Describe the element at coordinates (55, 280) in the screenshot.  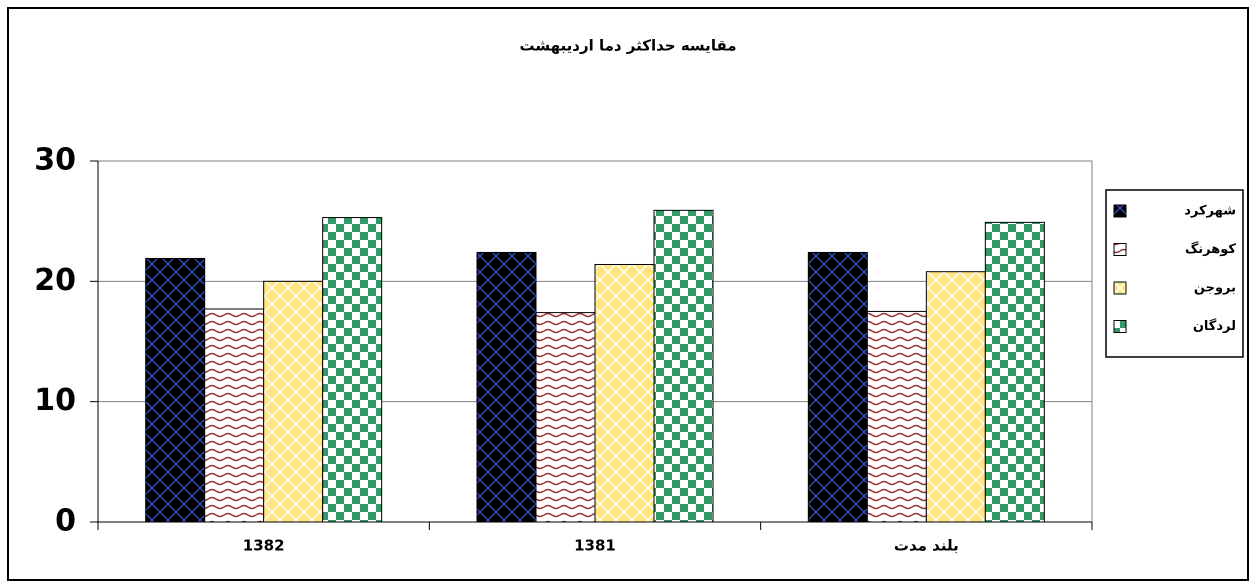
I see `y-tick-label: 20` at that location.